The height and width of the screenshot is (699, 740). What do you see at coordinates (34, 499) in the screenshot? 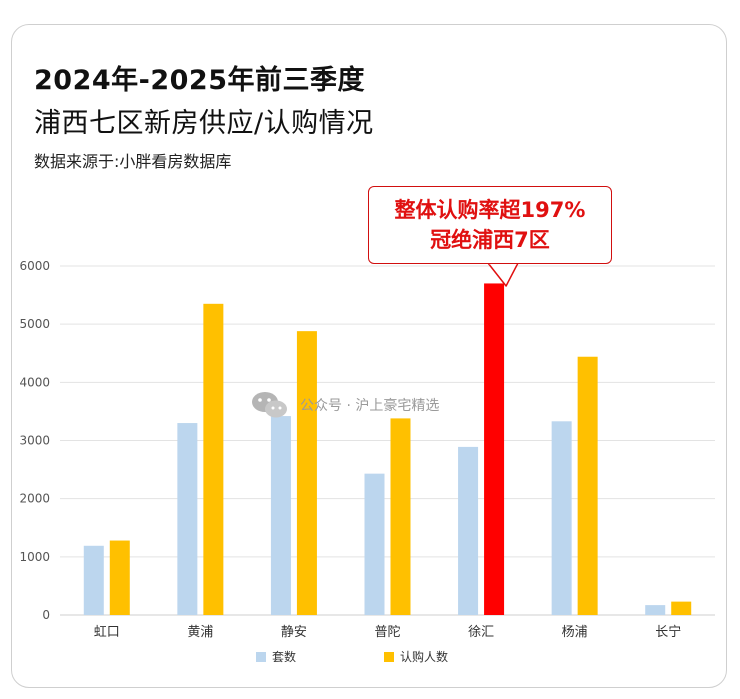
I see `y-tick-label: 2000` at bounding box center [34, 499].